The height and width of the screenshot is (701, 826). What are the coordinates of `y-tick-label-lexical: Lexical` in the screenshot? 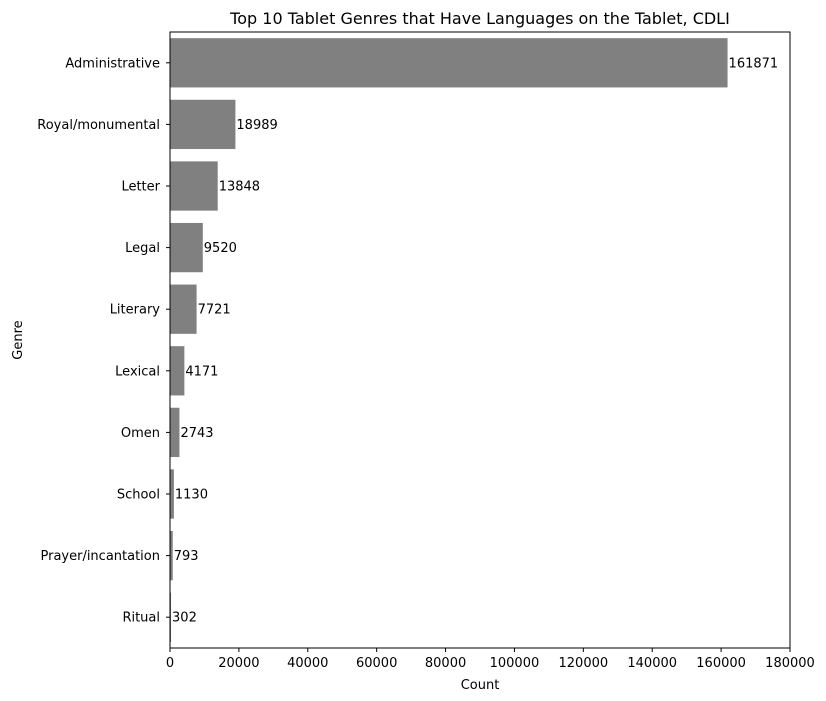 It's located at (137, 371).